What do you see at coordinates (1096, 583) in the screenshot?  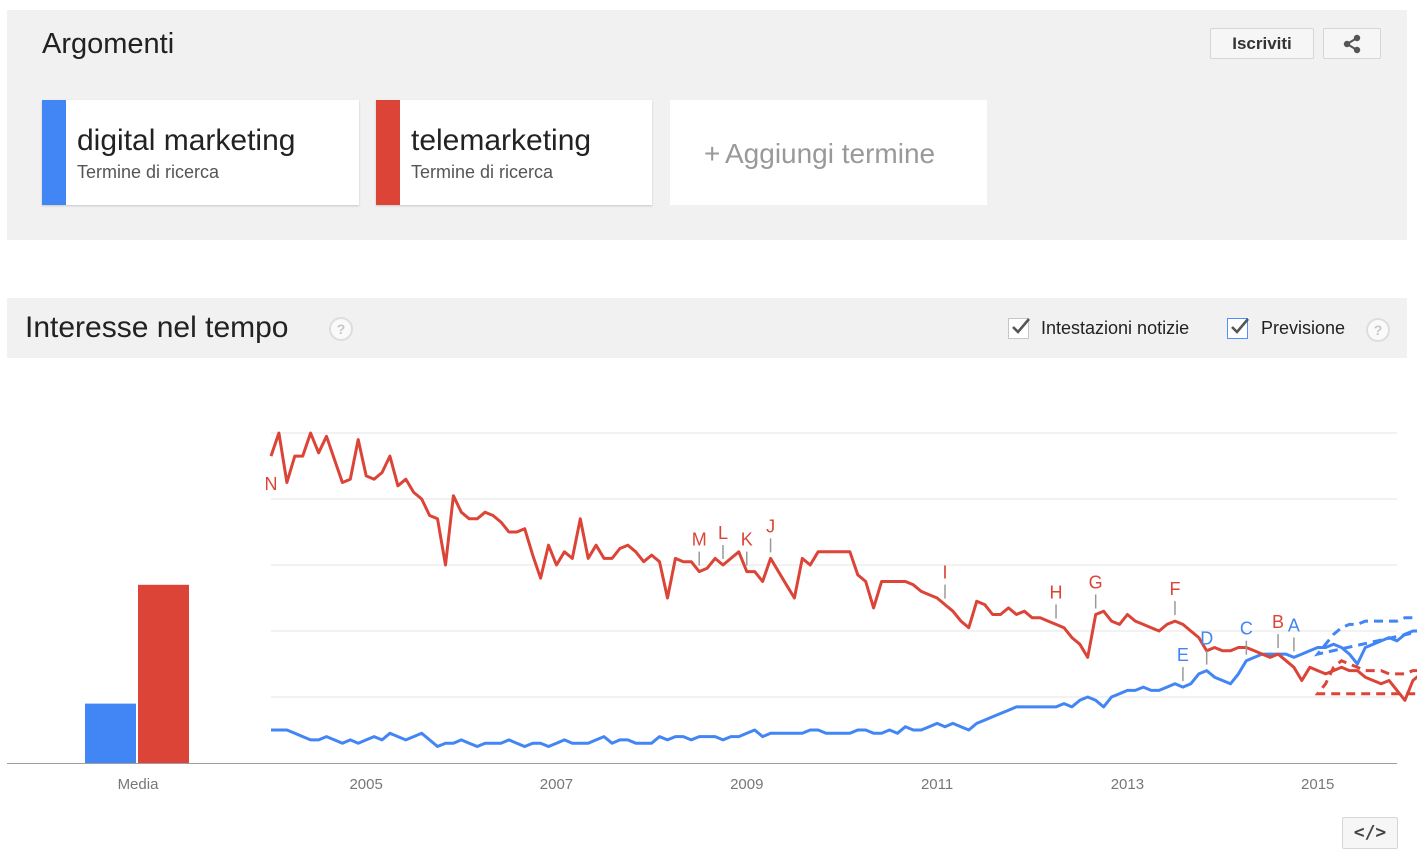 I see `headline-marker-G: G` at bounding box center [1096, 583].